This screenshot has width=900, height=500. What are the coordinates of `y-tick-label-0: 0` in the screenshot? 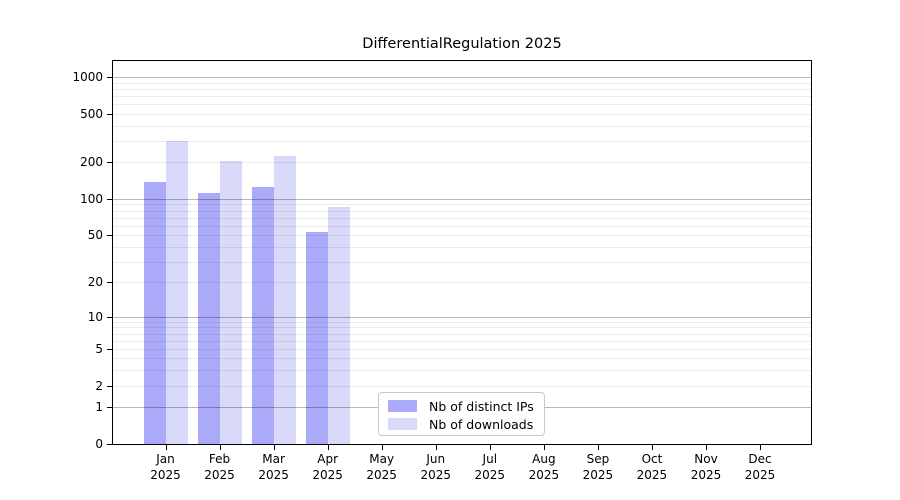 It's located at (99, 444).